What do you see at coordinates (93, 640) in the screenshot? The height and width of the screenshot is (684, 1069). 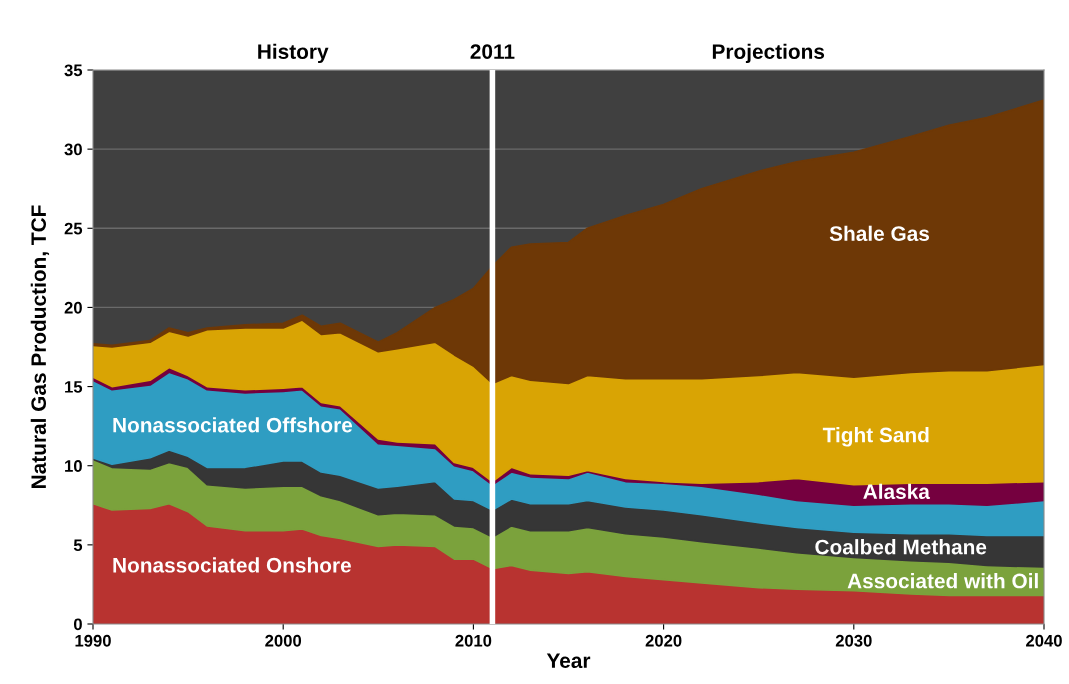 I see `x-tick-label: 1990` at bounding box center [93, 640].